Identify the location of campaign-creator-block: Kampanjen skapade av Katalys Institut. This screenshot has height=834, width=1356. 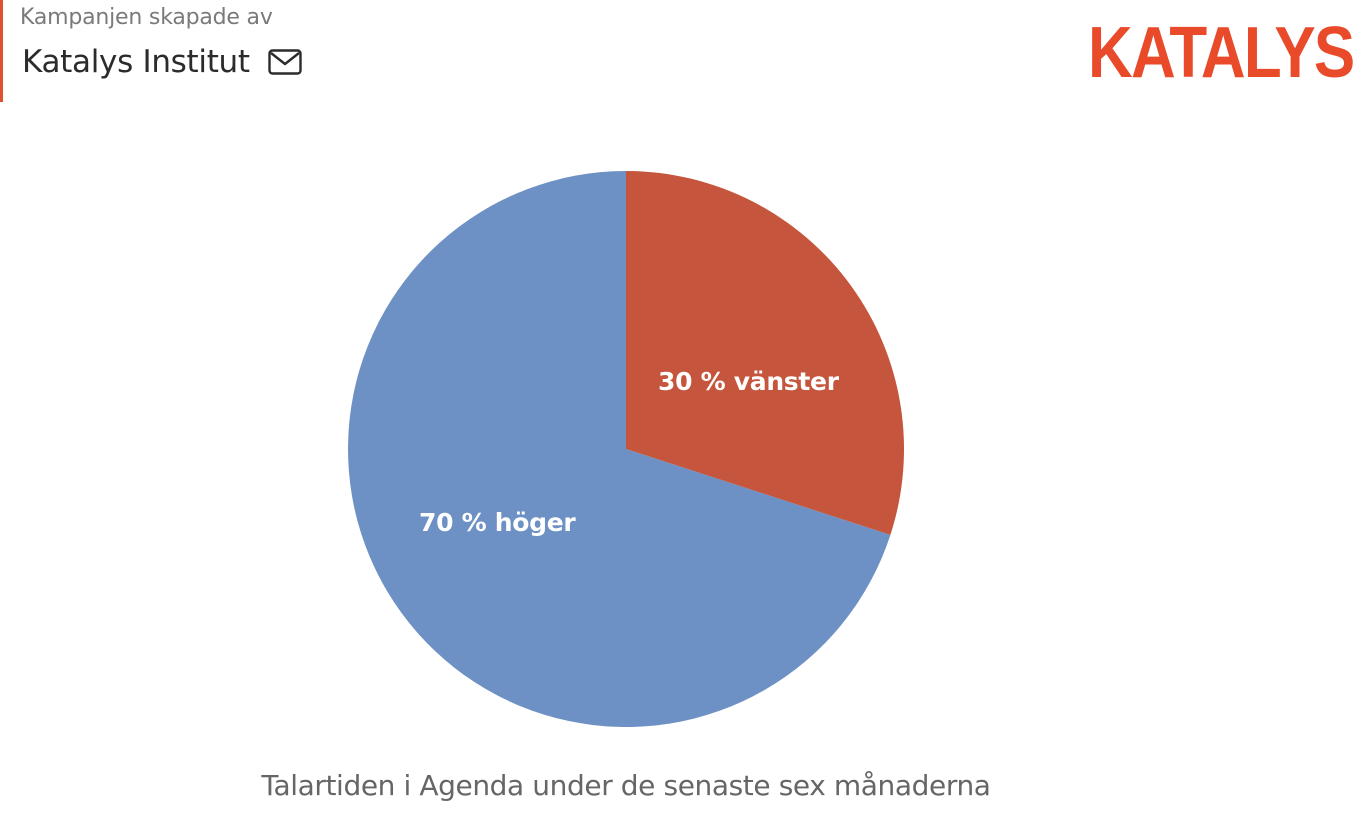
(151, 51).